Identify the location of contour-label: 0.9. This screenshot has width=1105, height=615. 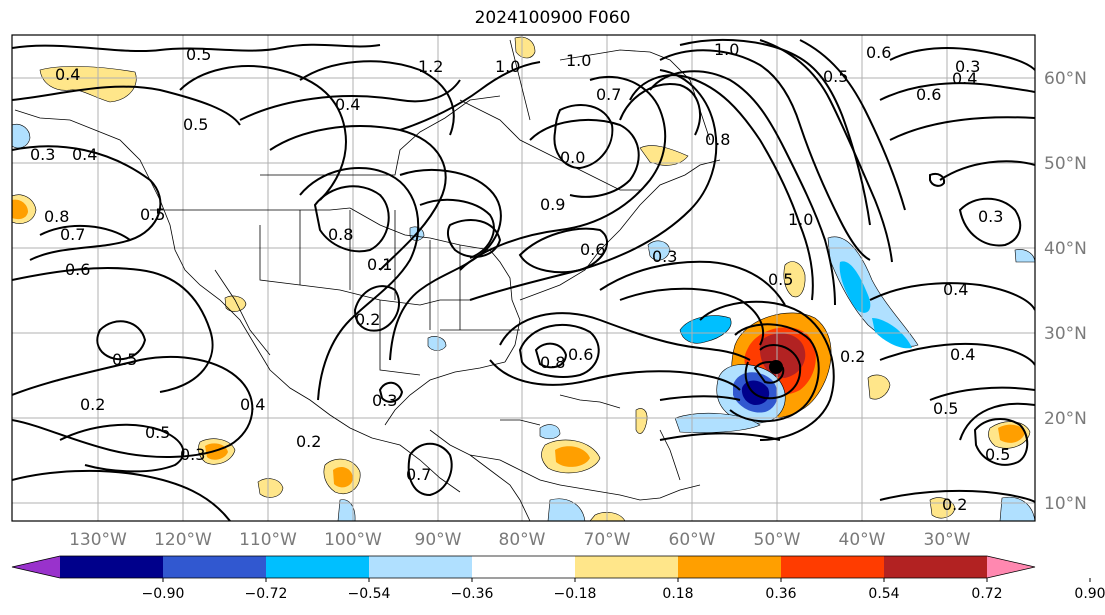
(552, 204).